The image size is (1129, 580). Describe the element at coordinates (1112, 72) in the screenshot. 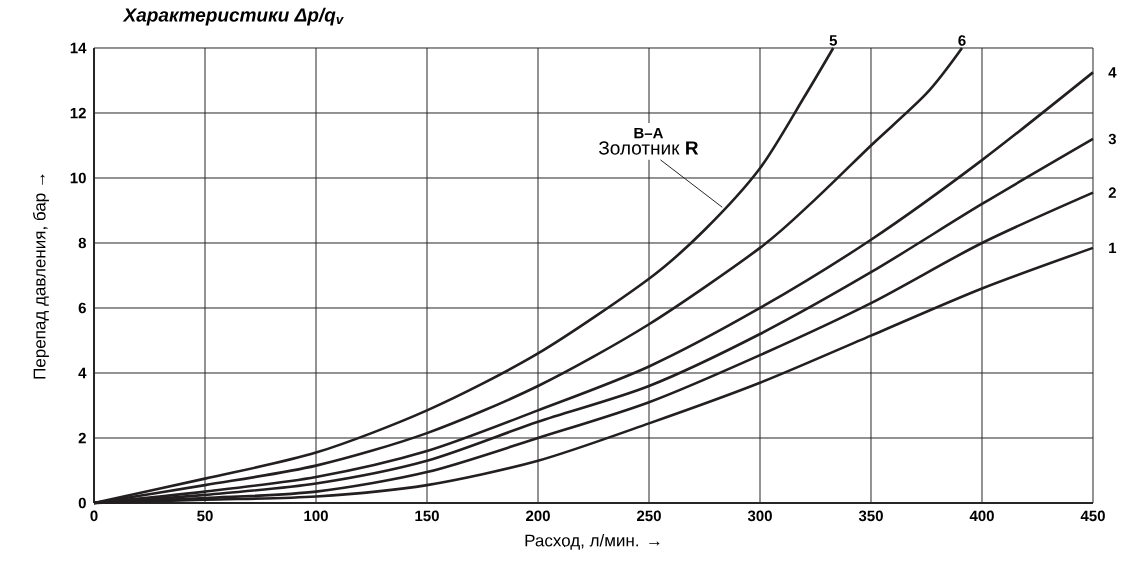

I see `series-label: 4` at that location.